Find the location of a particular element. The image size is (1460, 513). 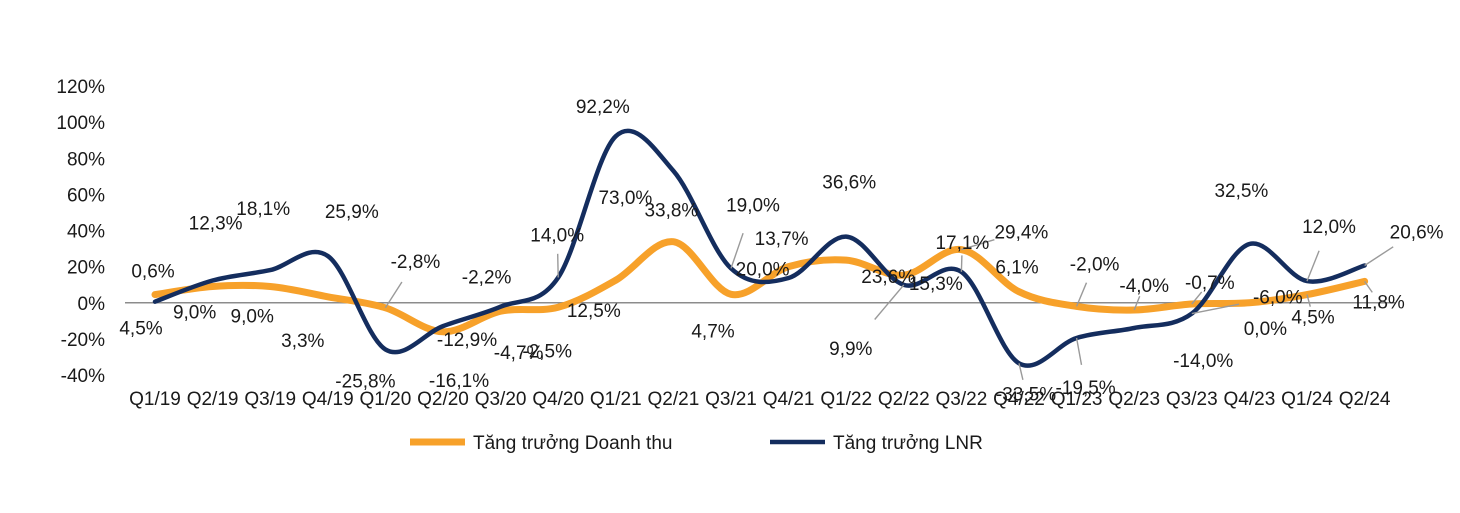

x-tick-label: Q2/23 is located at coordinates (1134, 399).